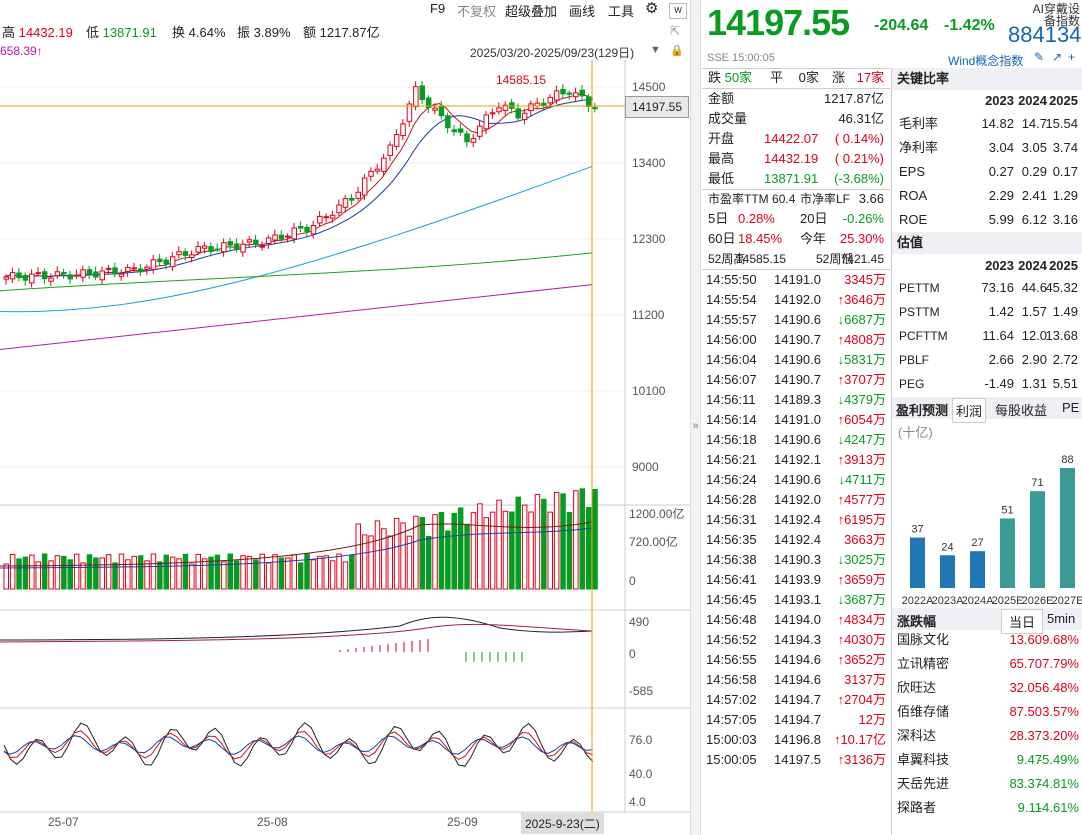 The image size is (1082, 835). I want to click on tab-forecast: 盈利预测, so click(922, 410).